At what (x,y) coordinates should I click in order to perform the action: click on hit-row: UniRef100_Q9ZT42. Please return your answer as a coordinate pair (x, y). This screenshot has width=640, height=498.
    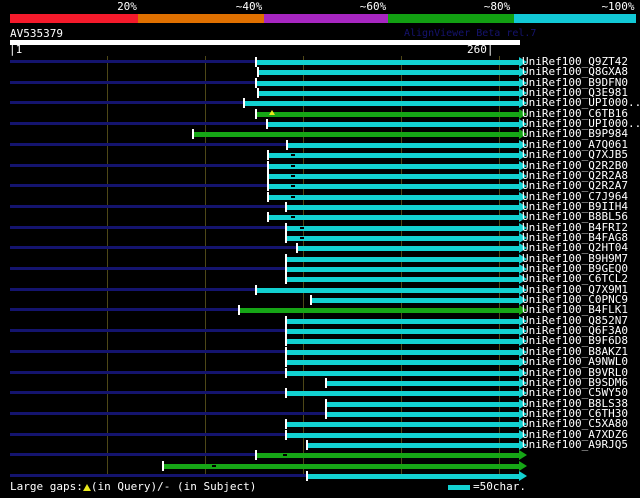
    Looking at the image, I should click on (320, 61).